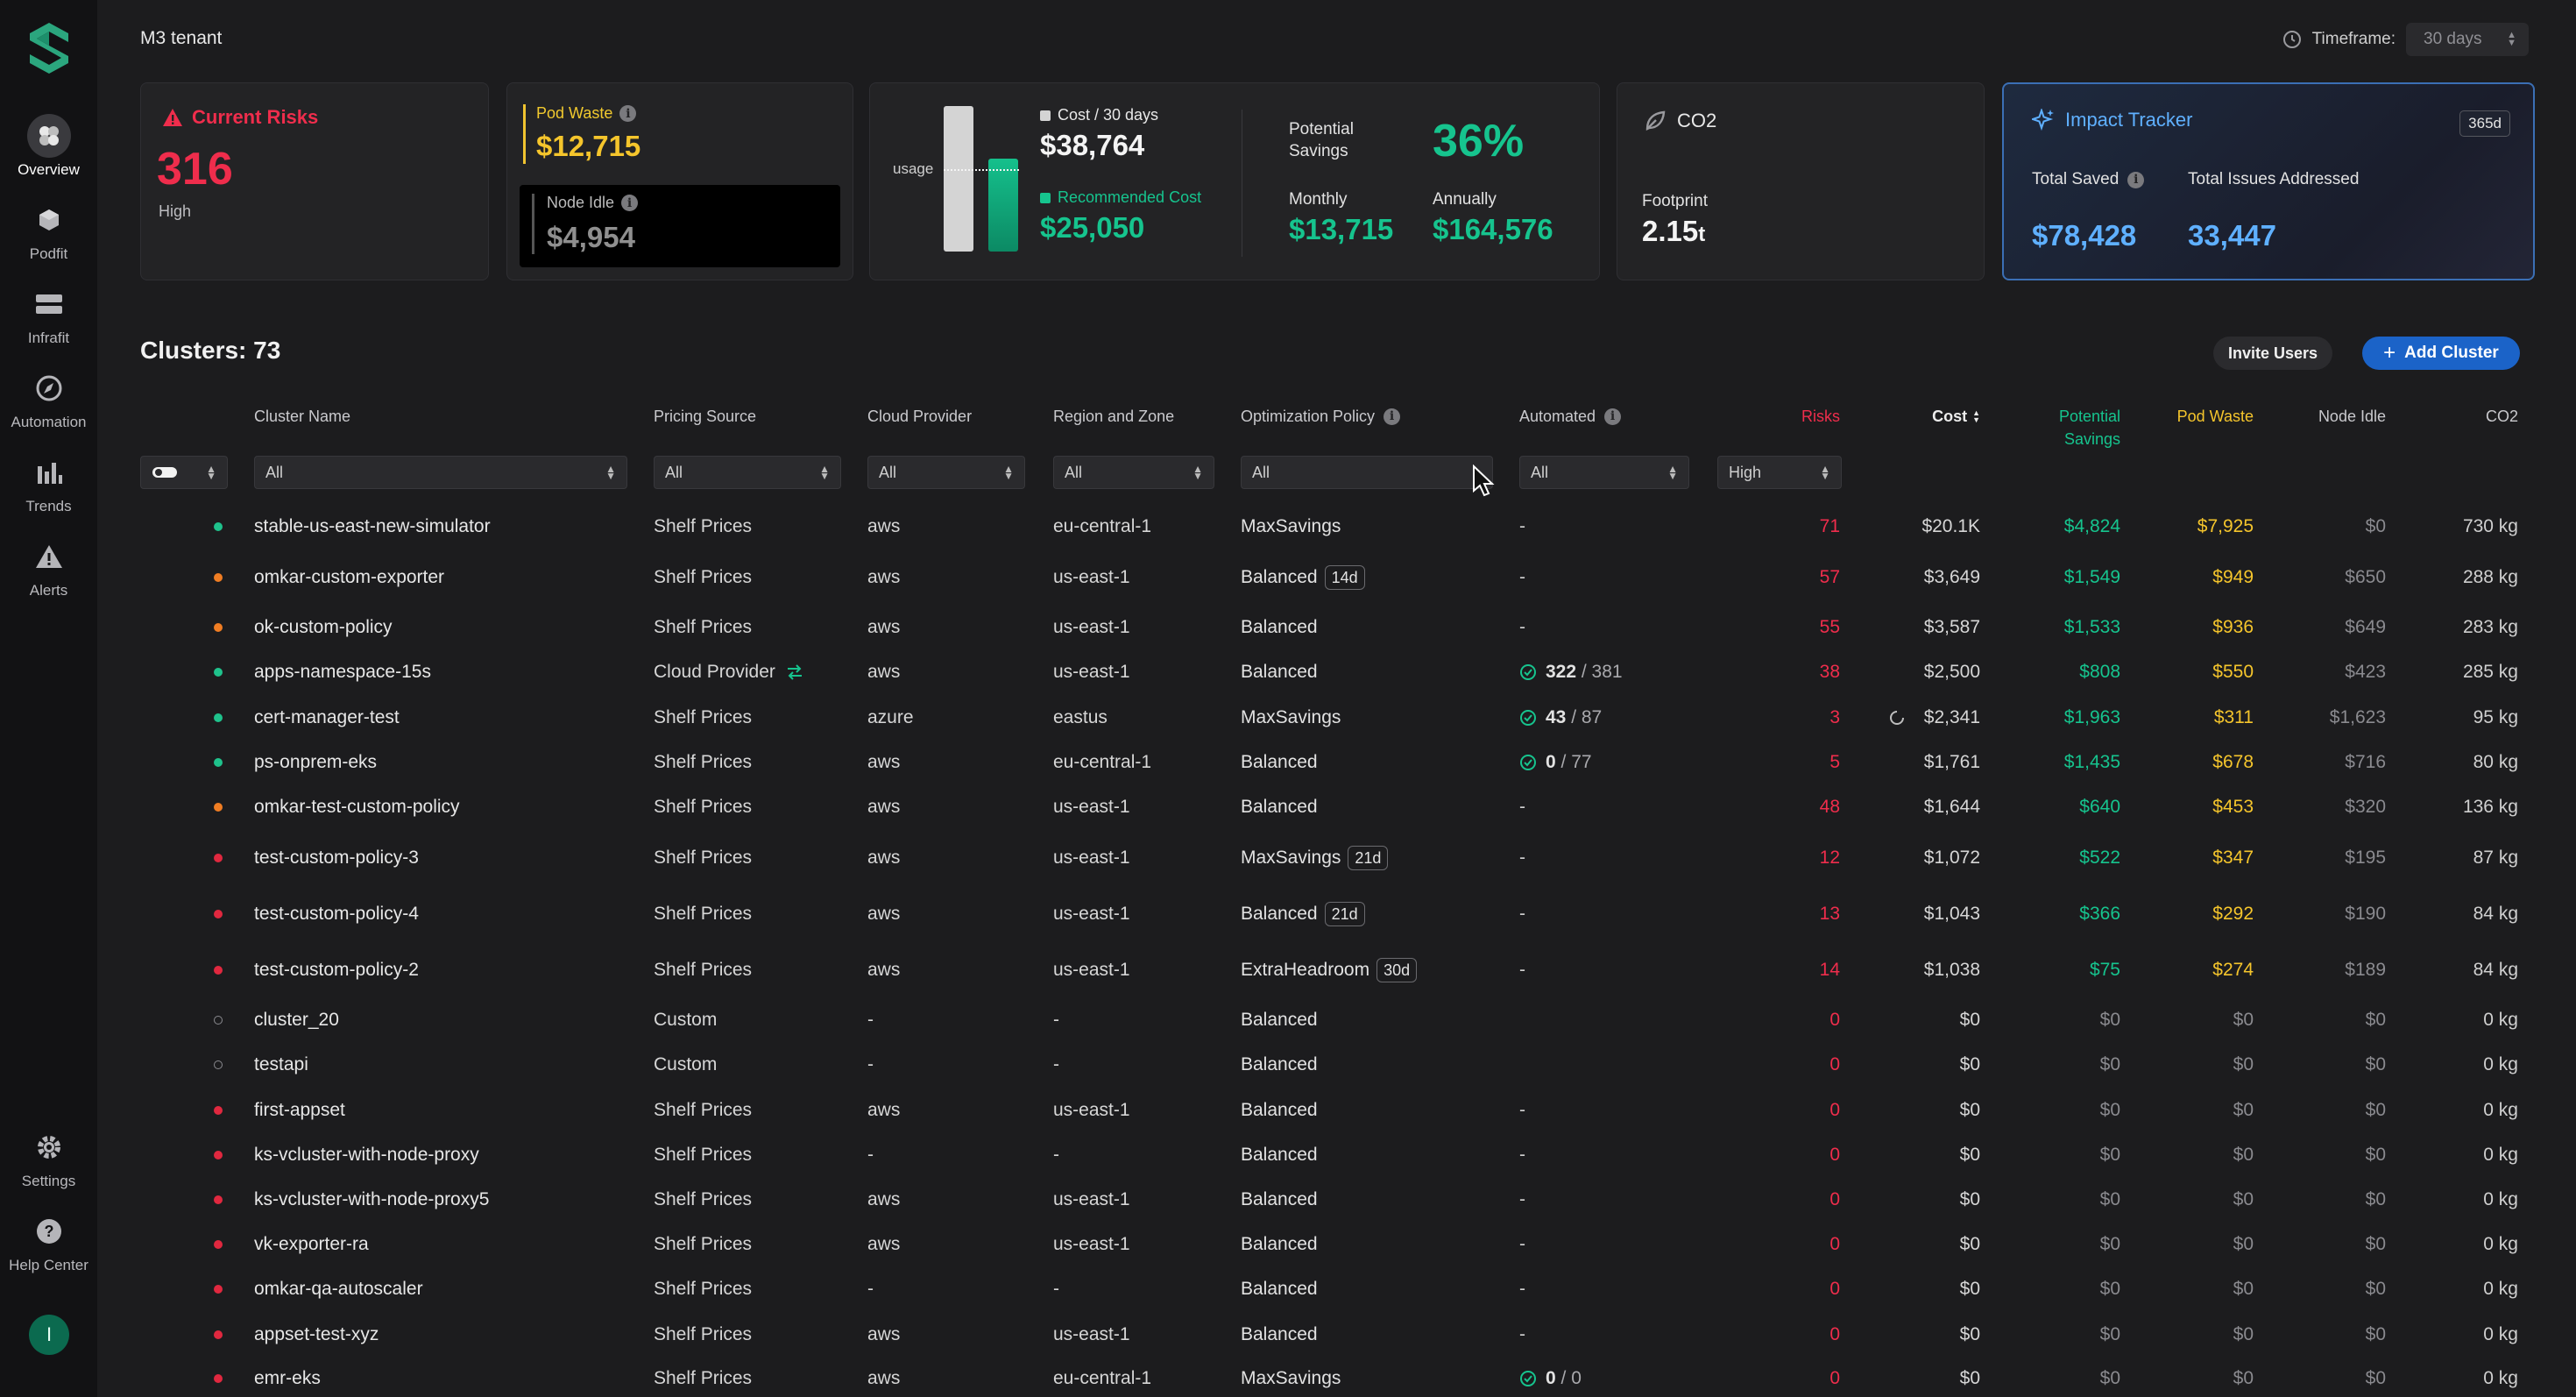 This screenshot has width=2576, height=1397. I want to click on header-pod-waste: Pod Waste, so click(2215, 416).